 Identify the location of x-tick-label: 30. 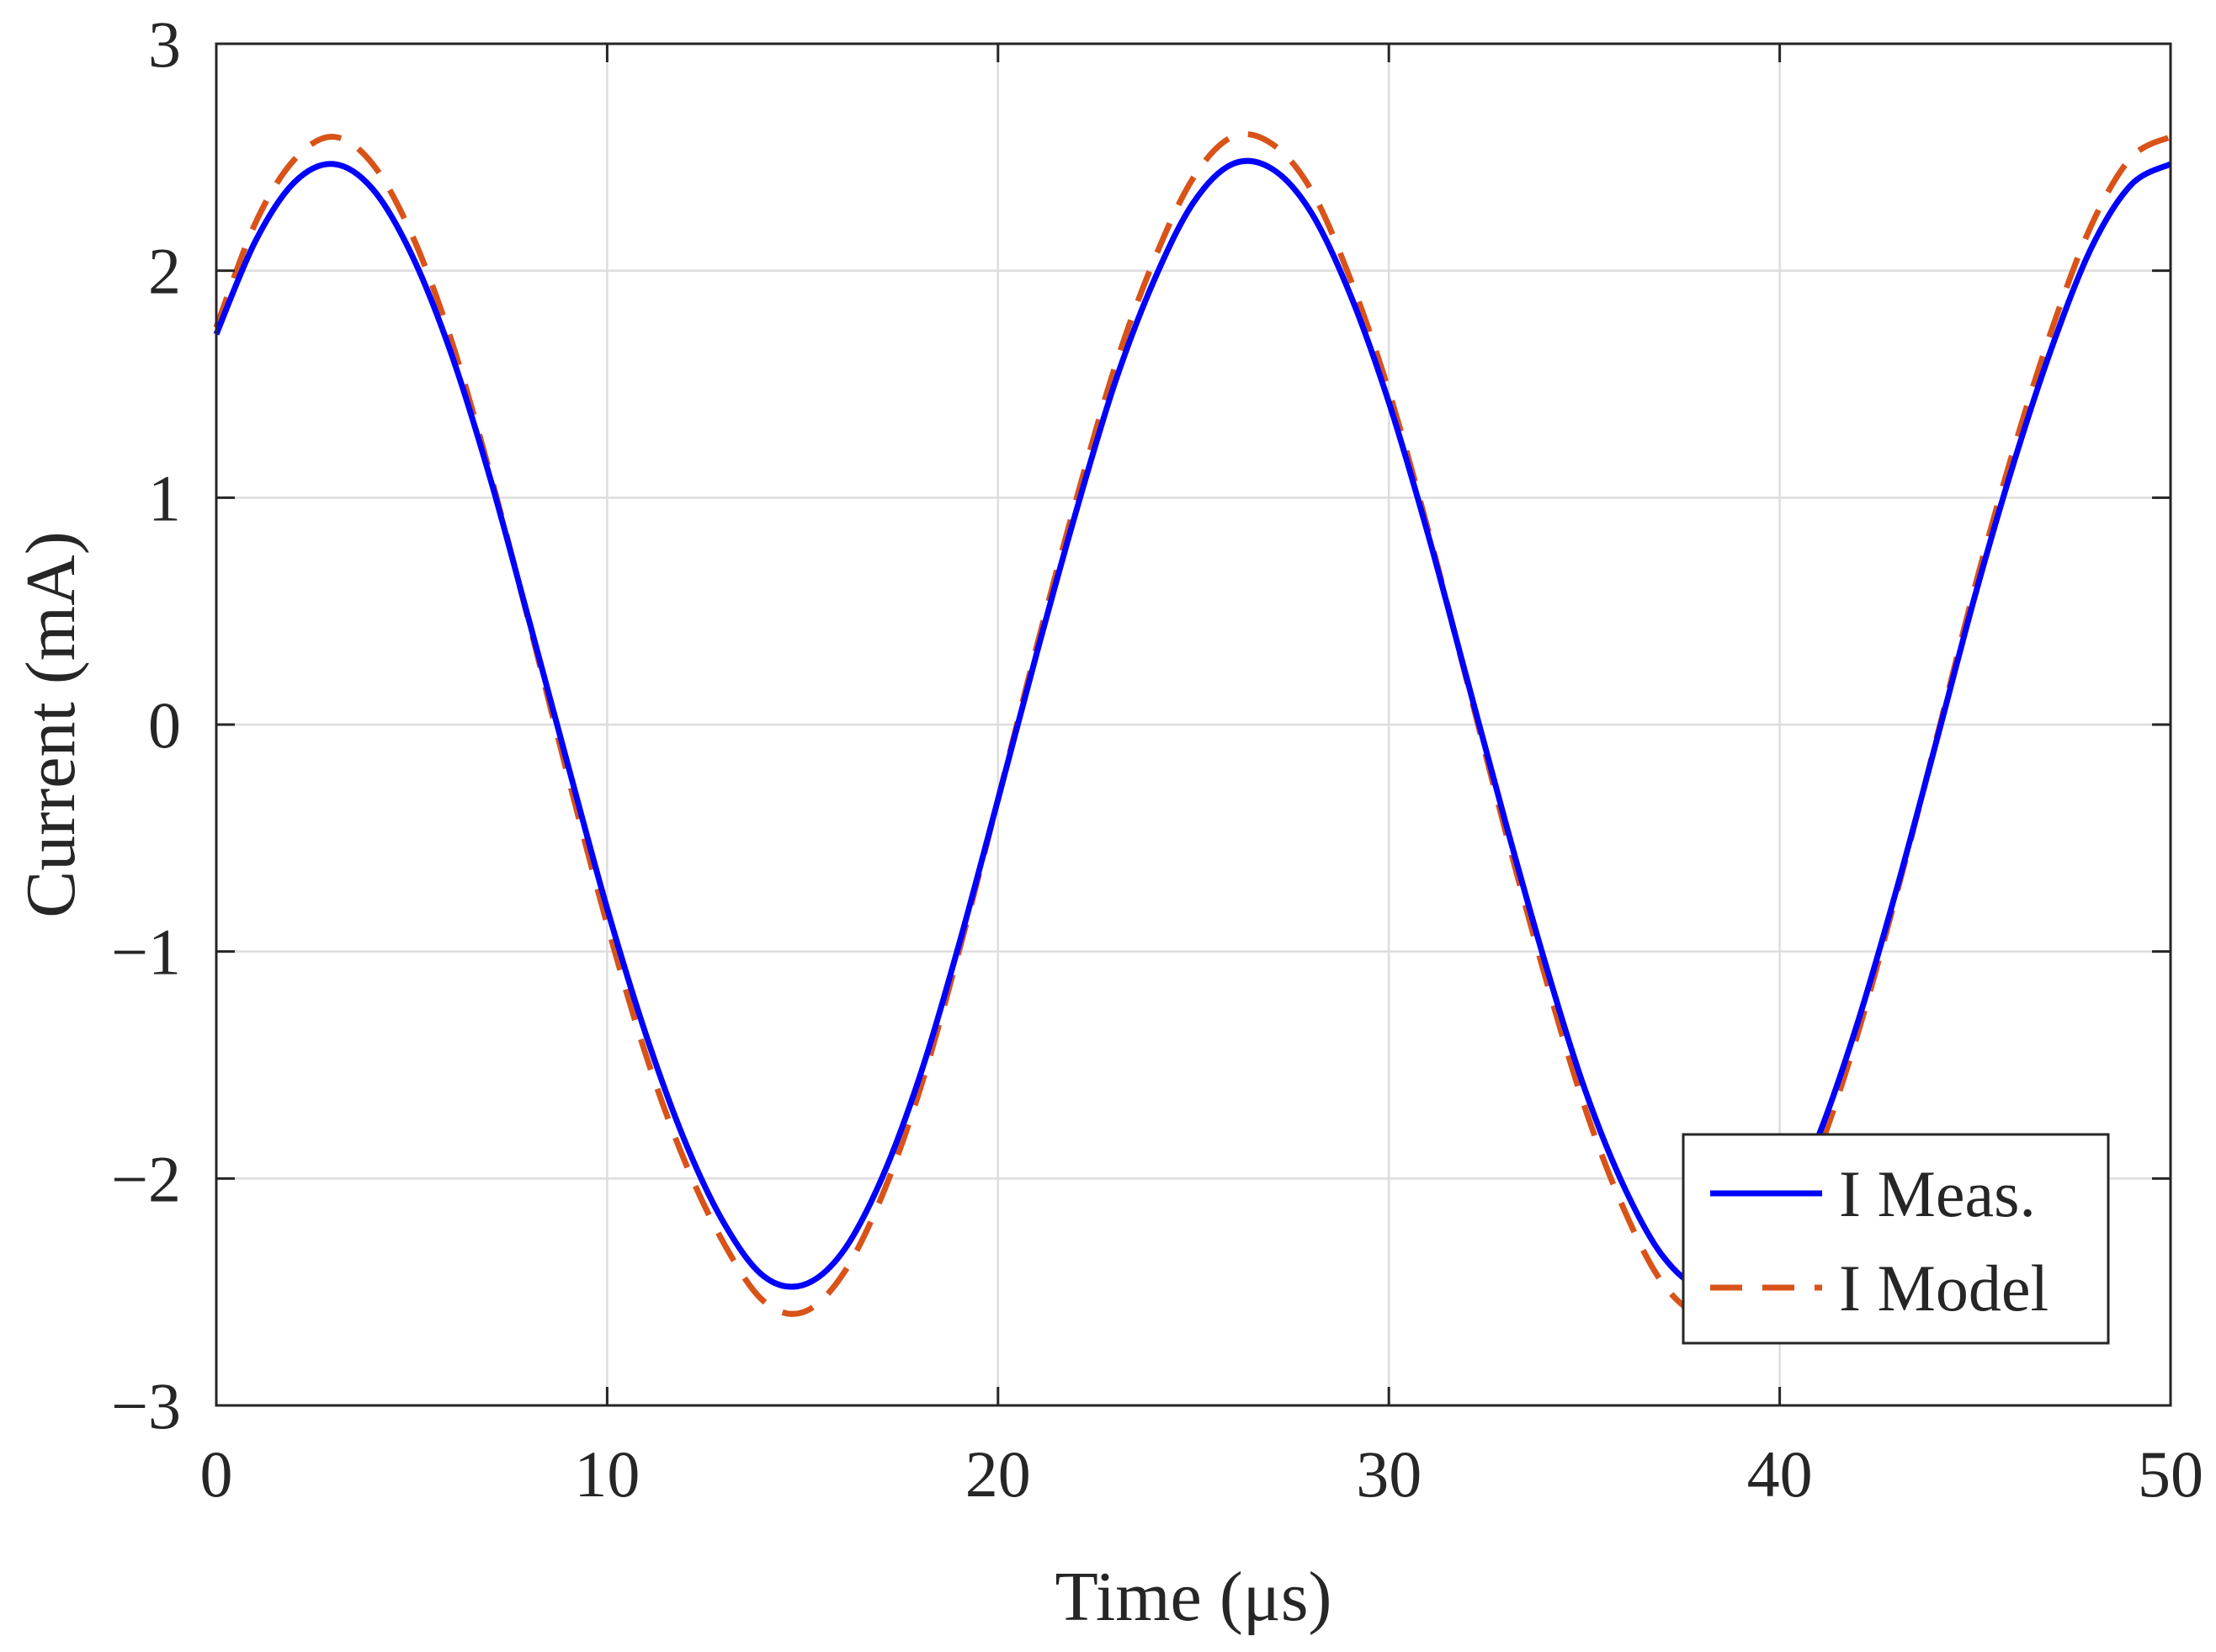
(1389, 1474).